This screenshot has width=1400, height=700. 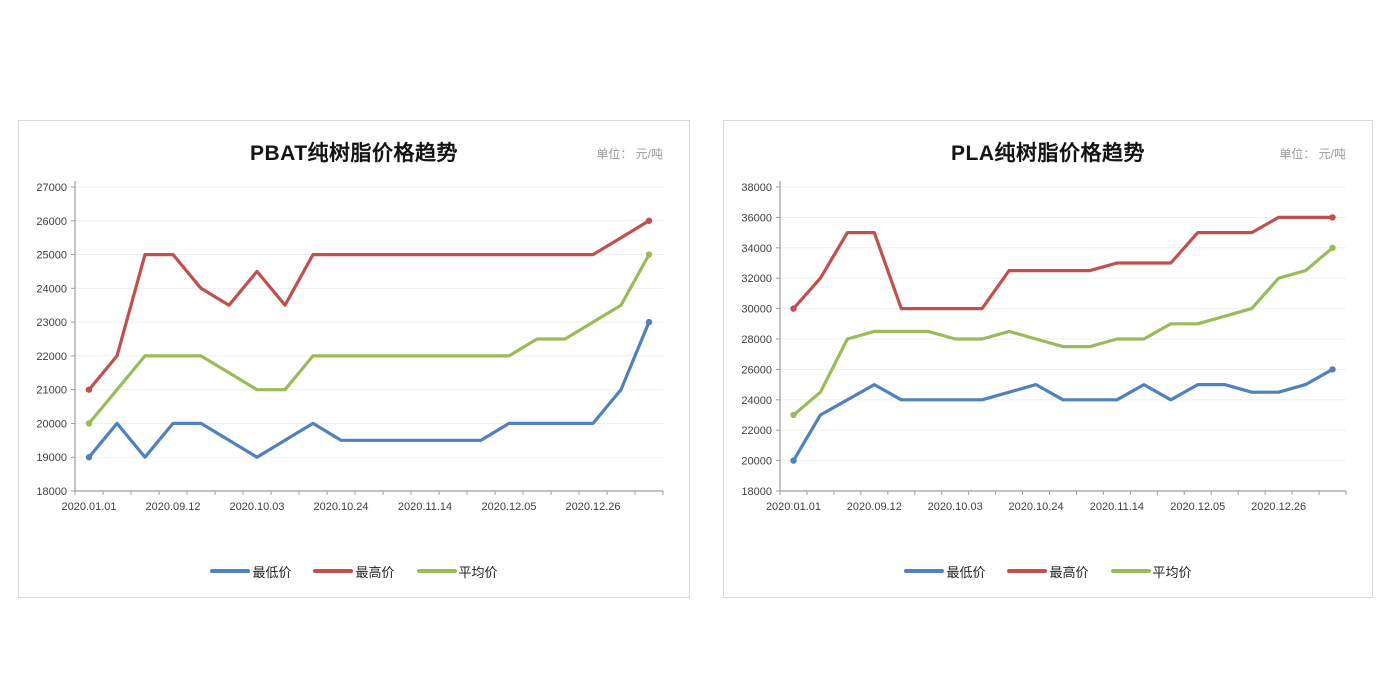 I want to click on svg-text: 23000, so click(x=51, y=323).